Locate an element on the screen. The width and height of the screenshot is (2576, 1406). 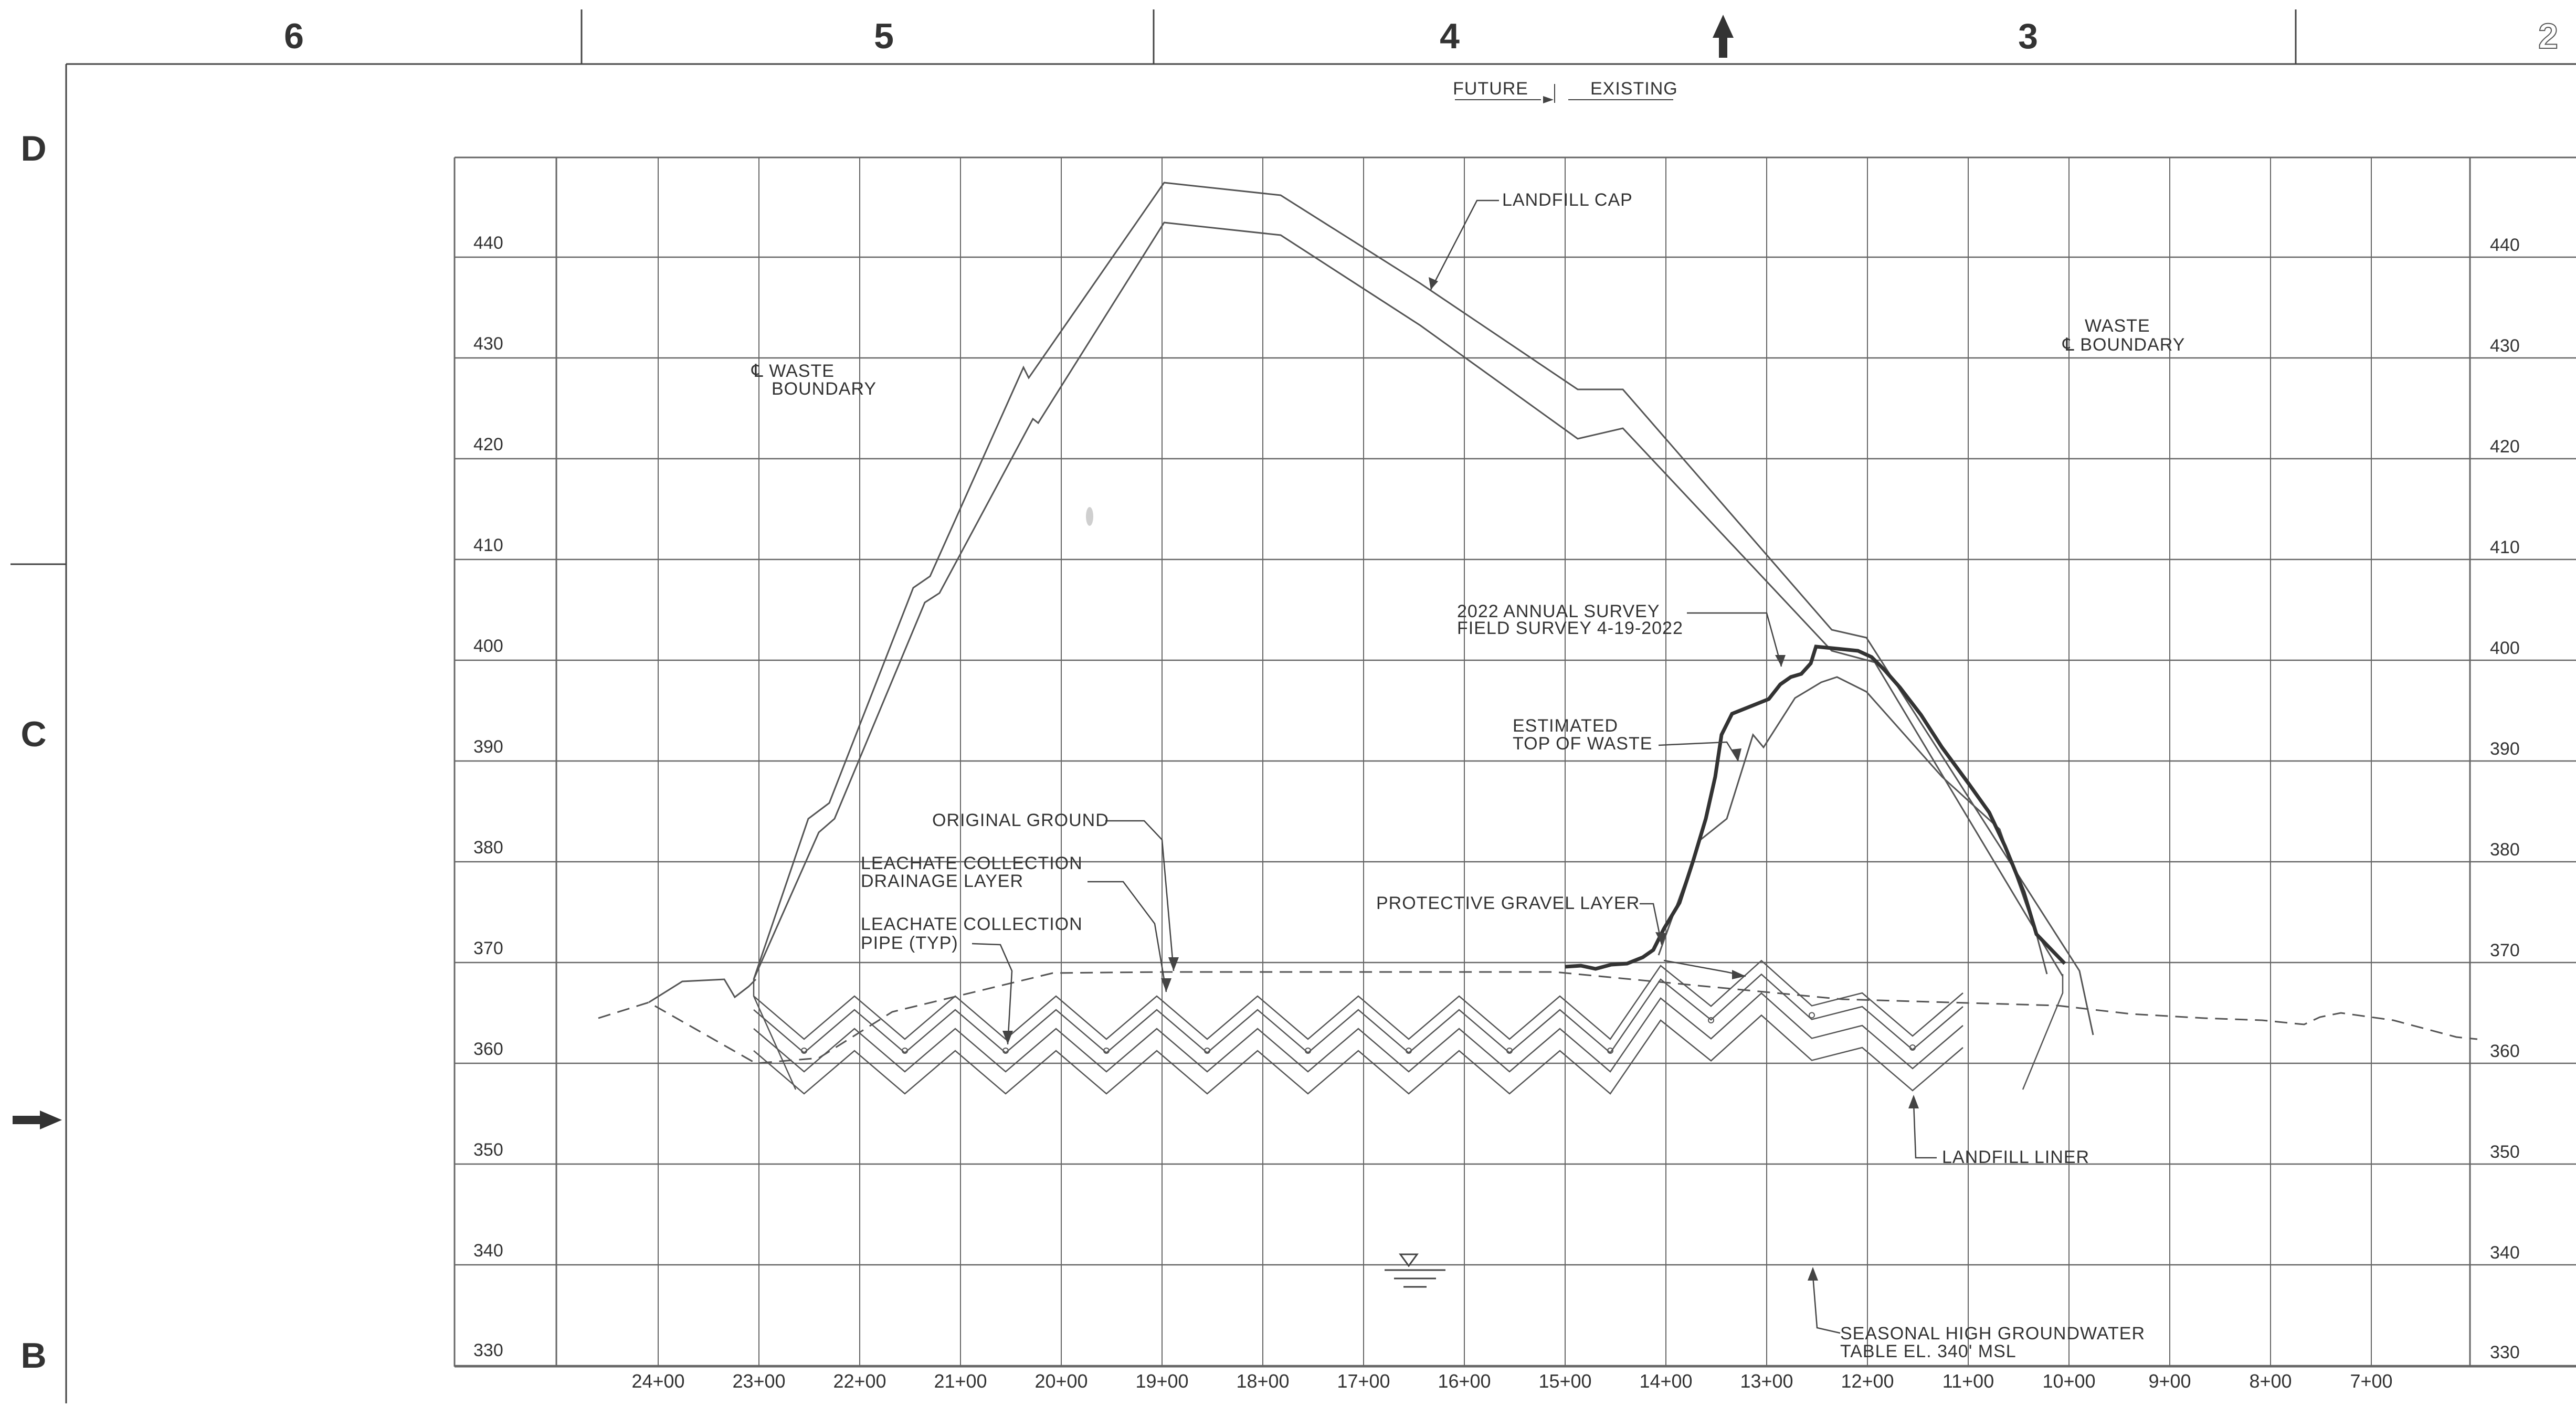
elevation-label-left-400: 400 is located at coordinates (488, 646).